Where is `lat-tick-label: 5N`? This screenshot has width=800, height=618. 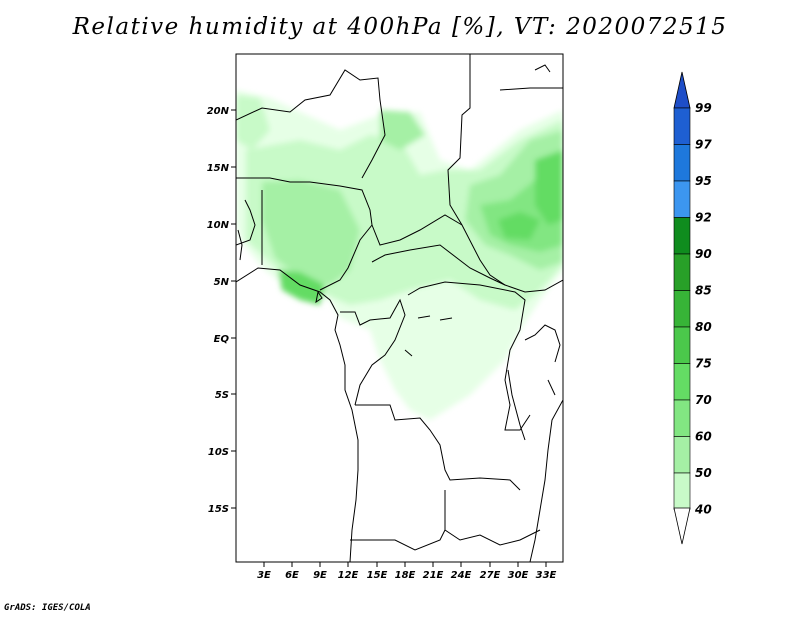
lat-tick-label: 5N is located at coordinates (222, 282).